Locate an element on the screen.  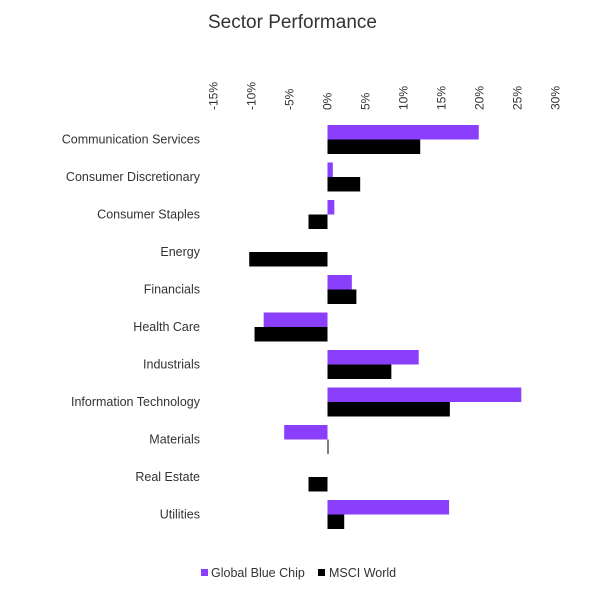
legend-label-msci-world: MSCI World is located at coordinates (362, 573).